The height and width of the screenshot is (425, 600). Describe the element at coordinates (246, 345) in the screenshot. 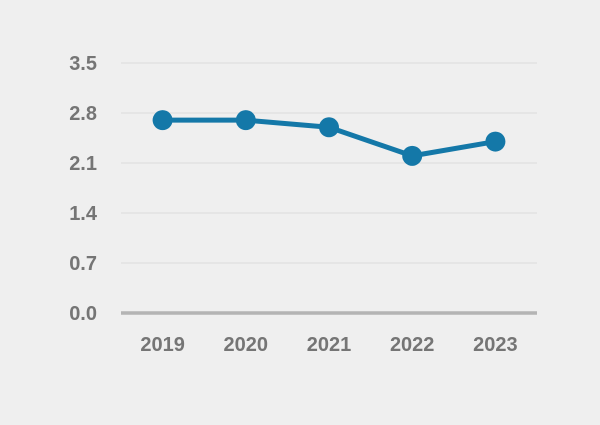

I see `x-tick-label: 2020` at that location.